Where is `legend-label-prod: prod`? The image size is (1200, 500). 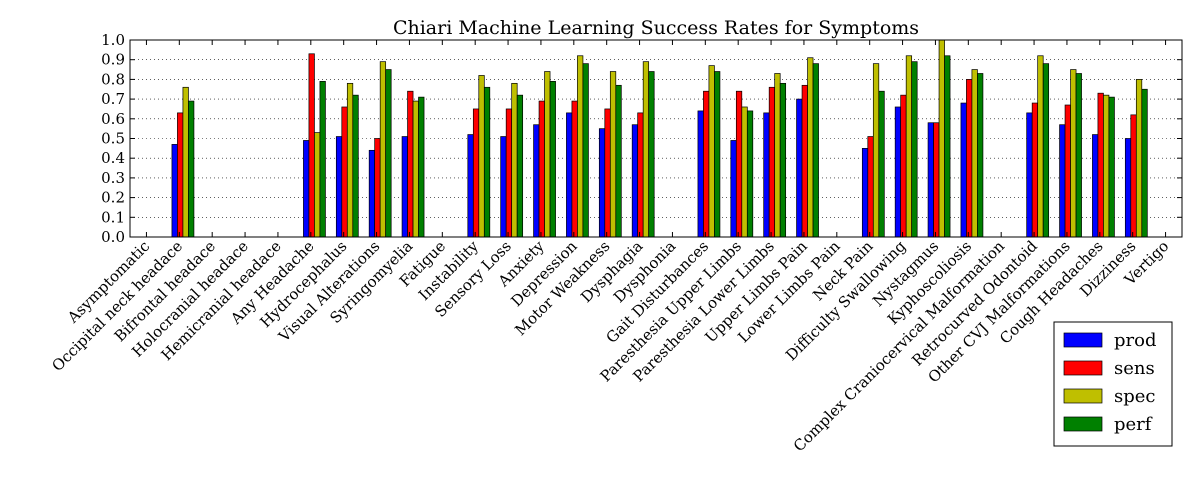 legend-label-prod: prod is located at coordinates (1135, 340).